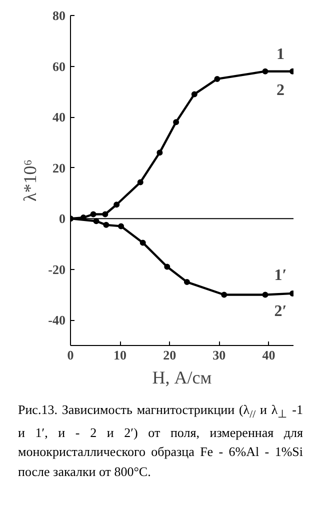  Describe the element at coordinates (62, 218) in the screenshot. I see `y-tick-label: 0` at that location.